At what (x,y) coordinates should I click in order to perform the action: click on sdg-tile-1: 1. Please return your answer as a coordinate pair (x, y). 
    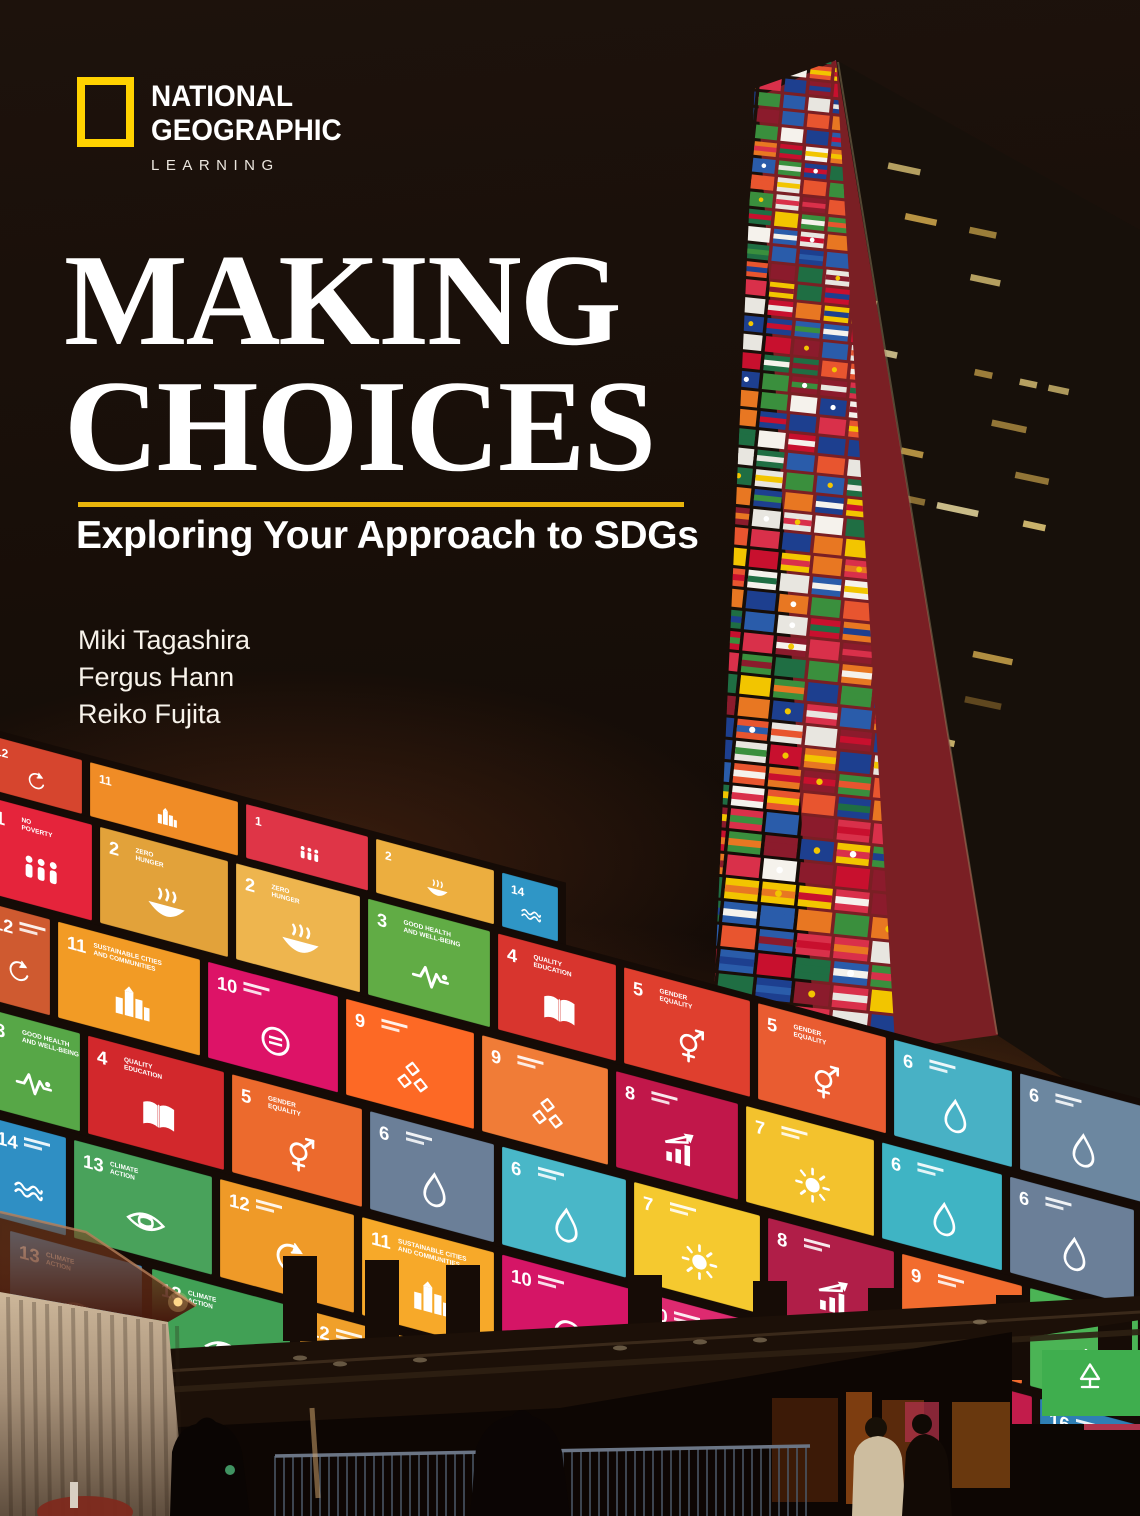
    Looking at the image, I should click on (307, 847).